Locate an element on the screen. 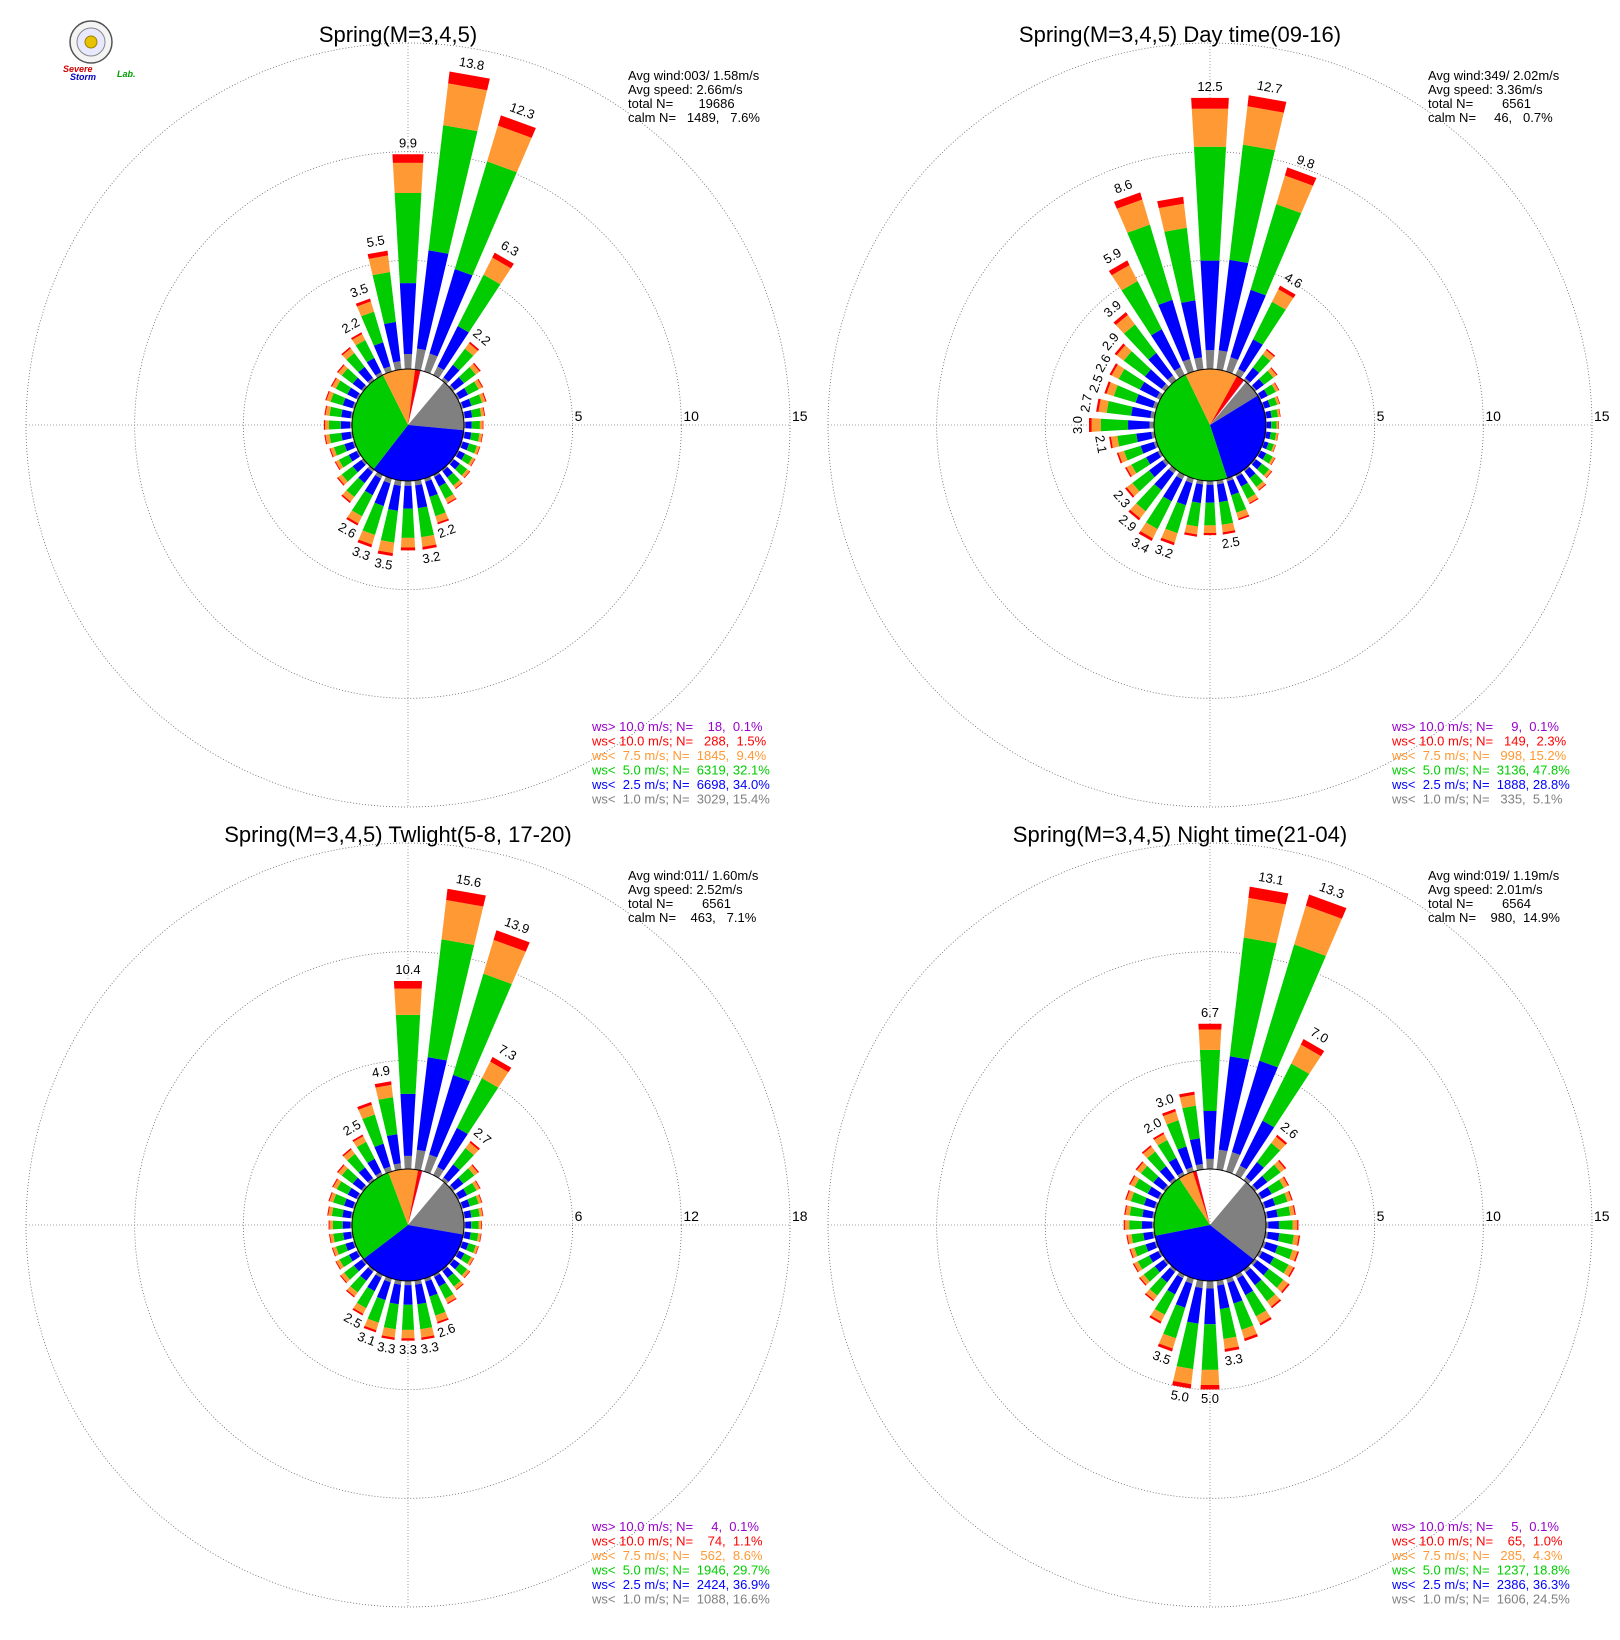 The image size is (1620, 1640). bar-160-lt10 is located at coordinates (443, 1320).